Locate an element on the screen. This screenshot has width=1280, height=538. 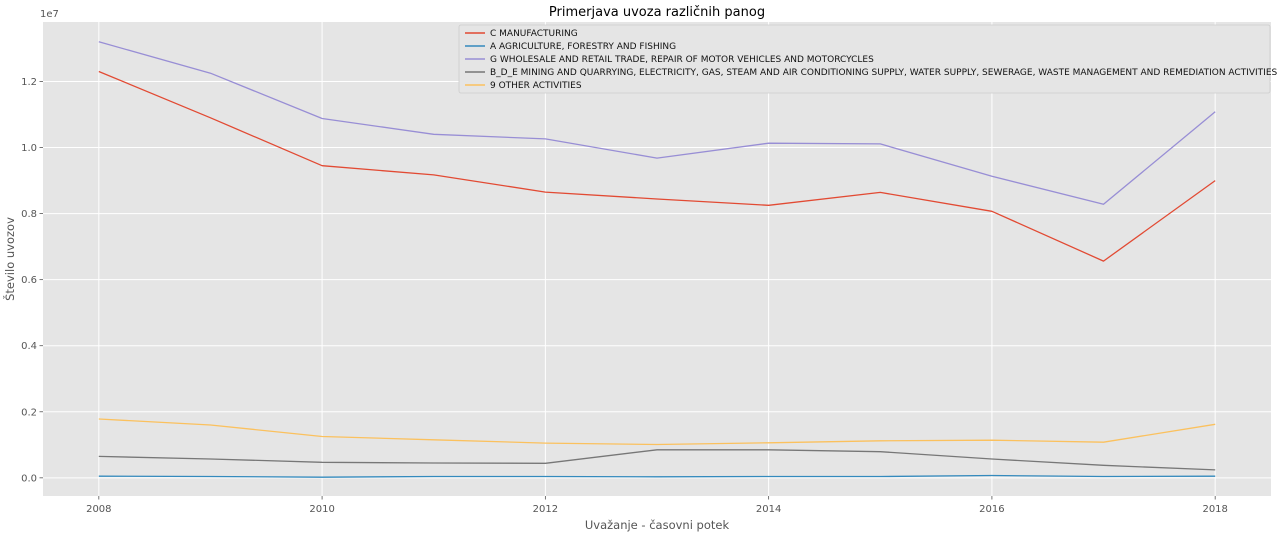
y-tick-label: 0.6 is located at coordinates (29, 280).